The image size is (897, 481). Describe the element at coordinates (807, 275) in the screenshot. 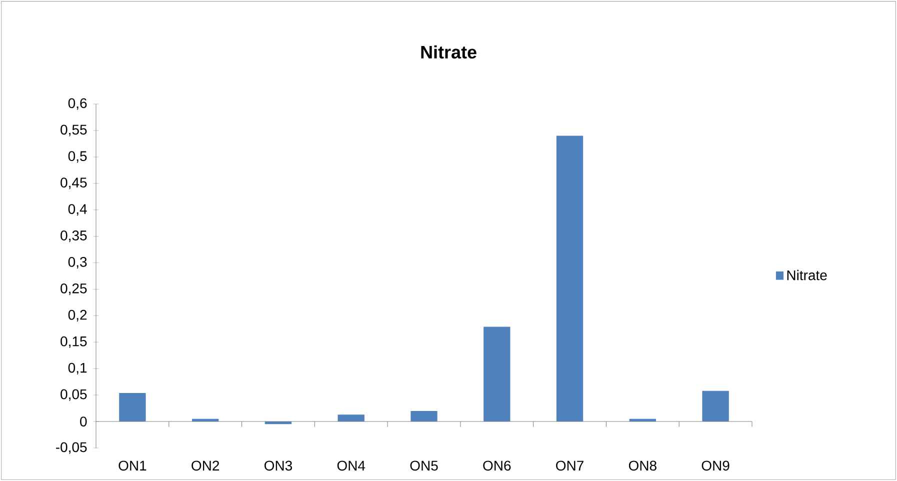

I see `legend-label: Nitrate` at that location.